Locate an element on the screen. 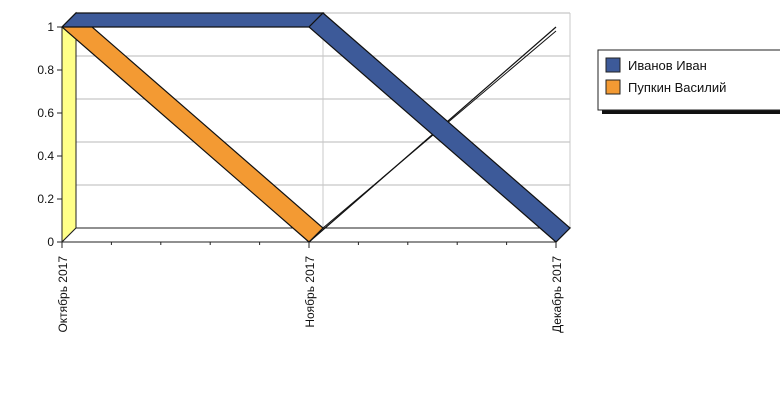  legend-label: Пупкин Василий is located at coordinates (677, 87).